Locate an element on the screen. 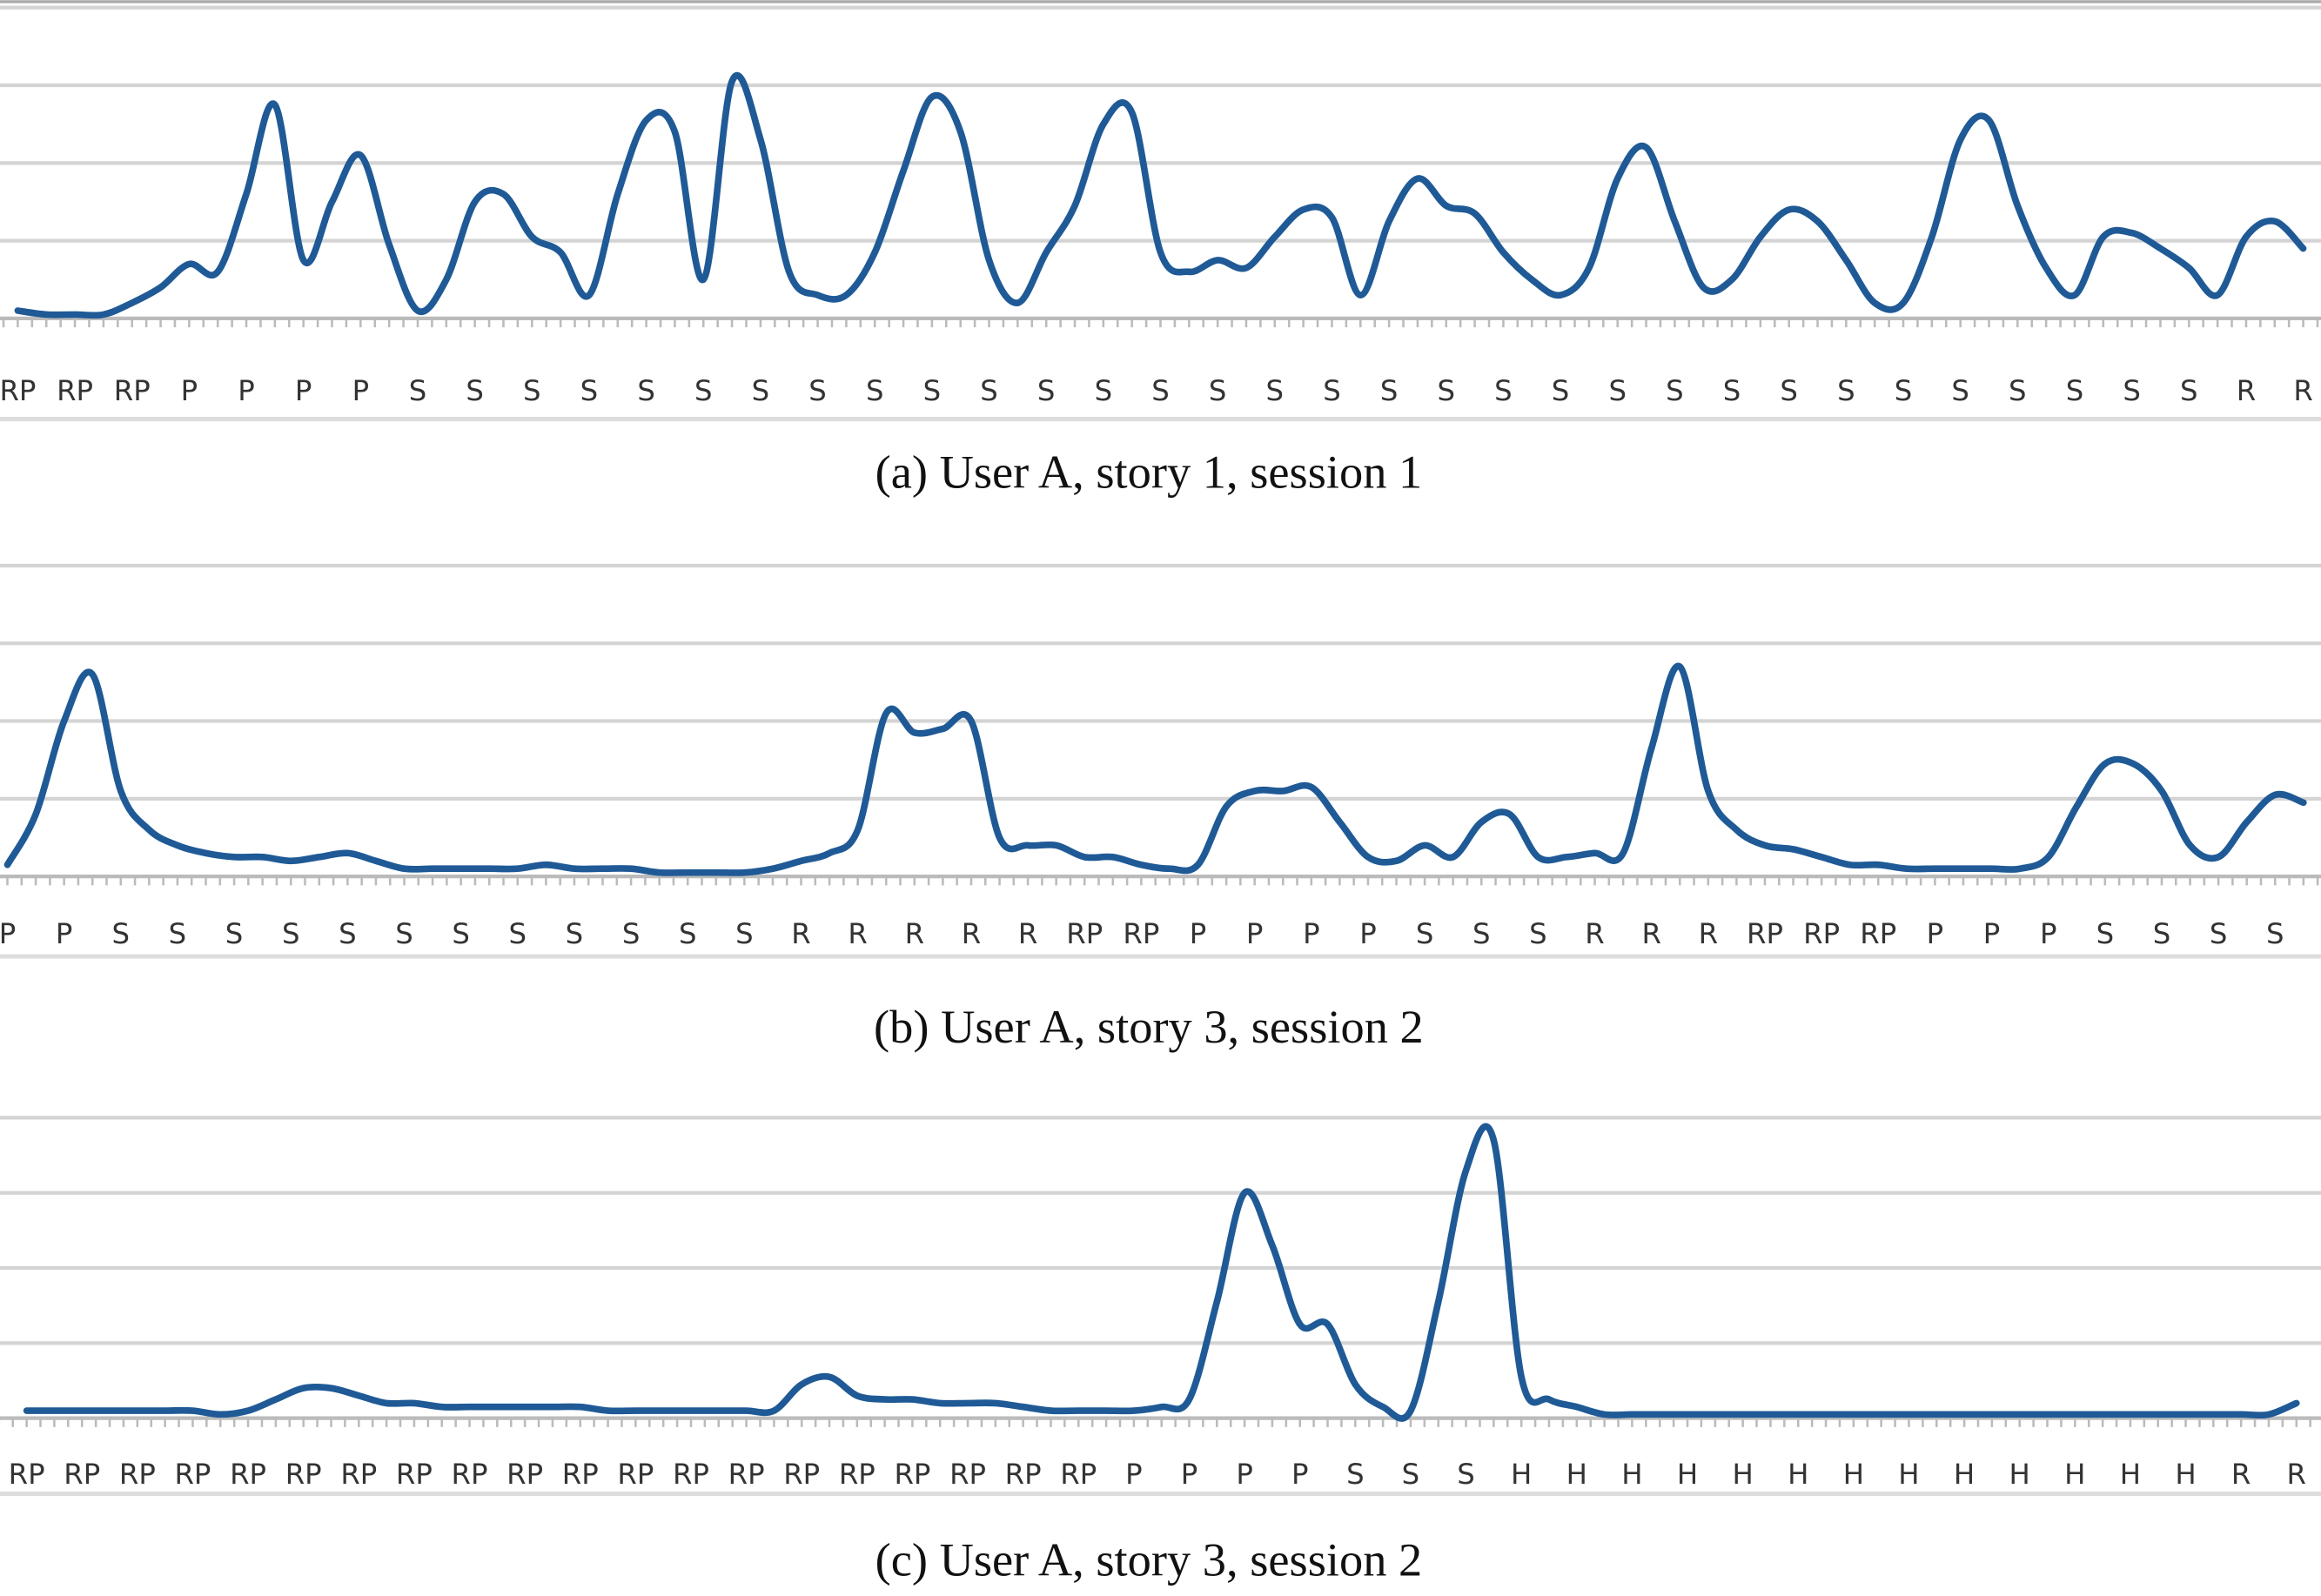  data-line is located at coordinates (1155, 769).